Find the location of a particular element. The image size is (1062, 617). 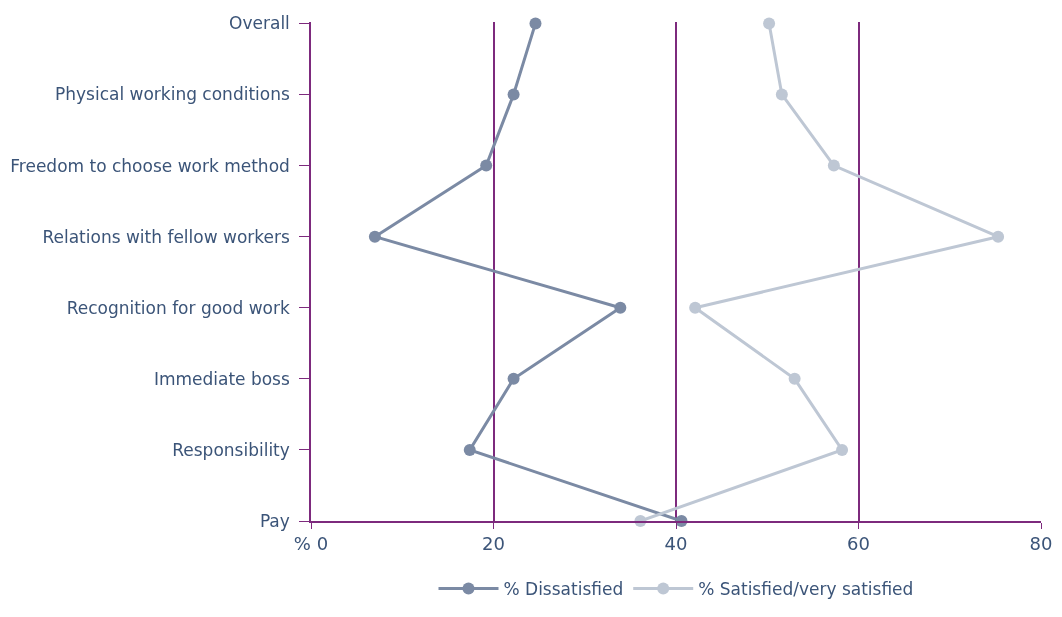

y-tick-label: Relations with fellow workers is located at coordinates (166, 236).